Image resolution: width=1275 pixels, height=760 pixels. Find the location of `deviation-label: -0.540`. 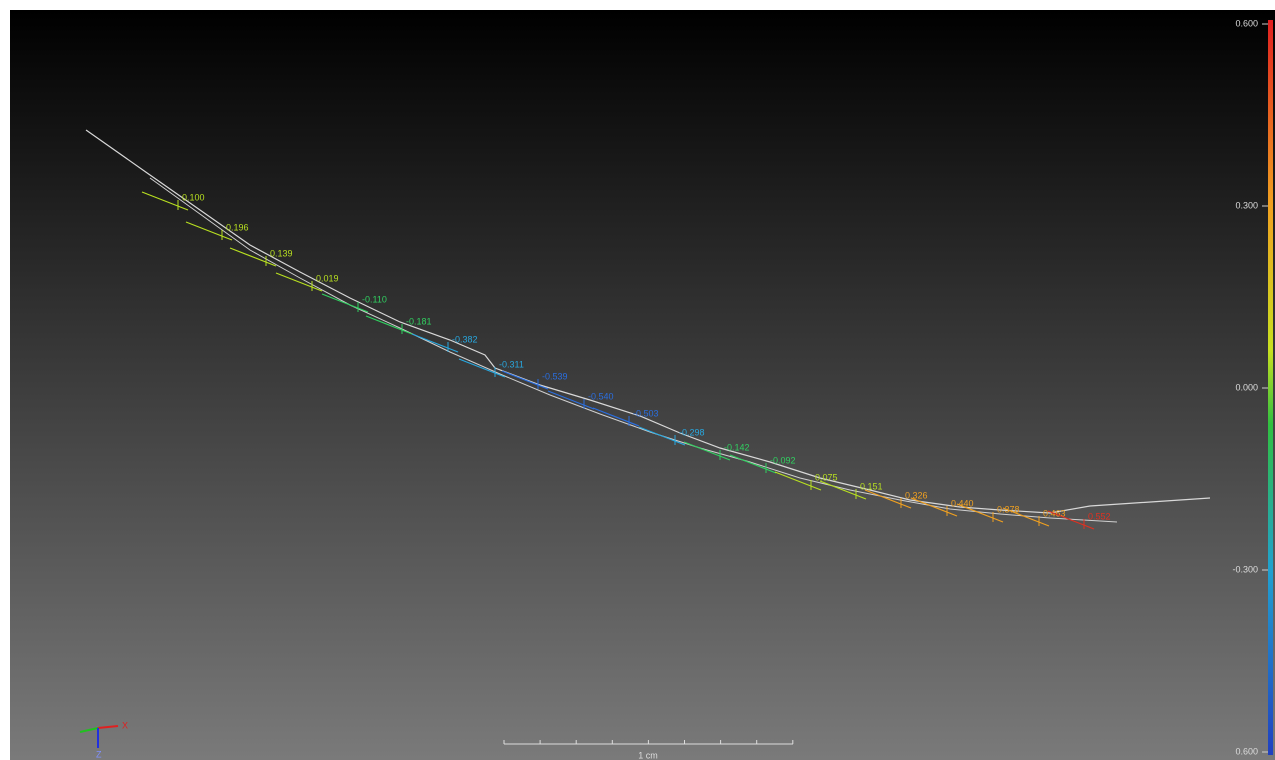

deviation-label: -0.540 is located at coordinates (601, 396).